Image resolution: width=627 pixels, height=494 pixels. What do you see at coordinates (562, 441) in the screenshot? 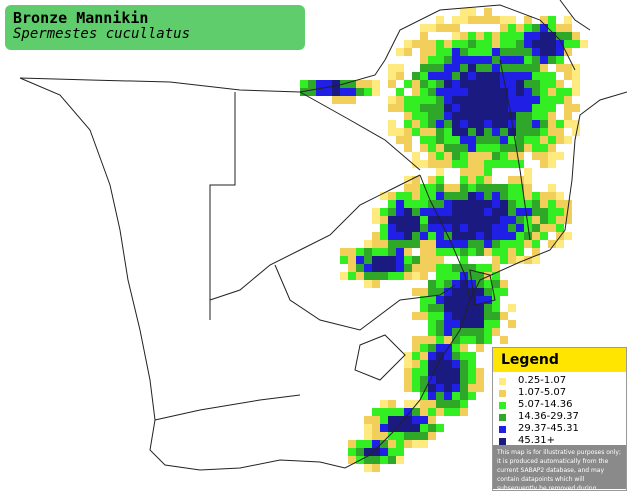
I see `legend-item: 45.31+` at bounding box center [562, 441].